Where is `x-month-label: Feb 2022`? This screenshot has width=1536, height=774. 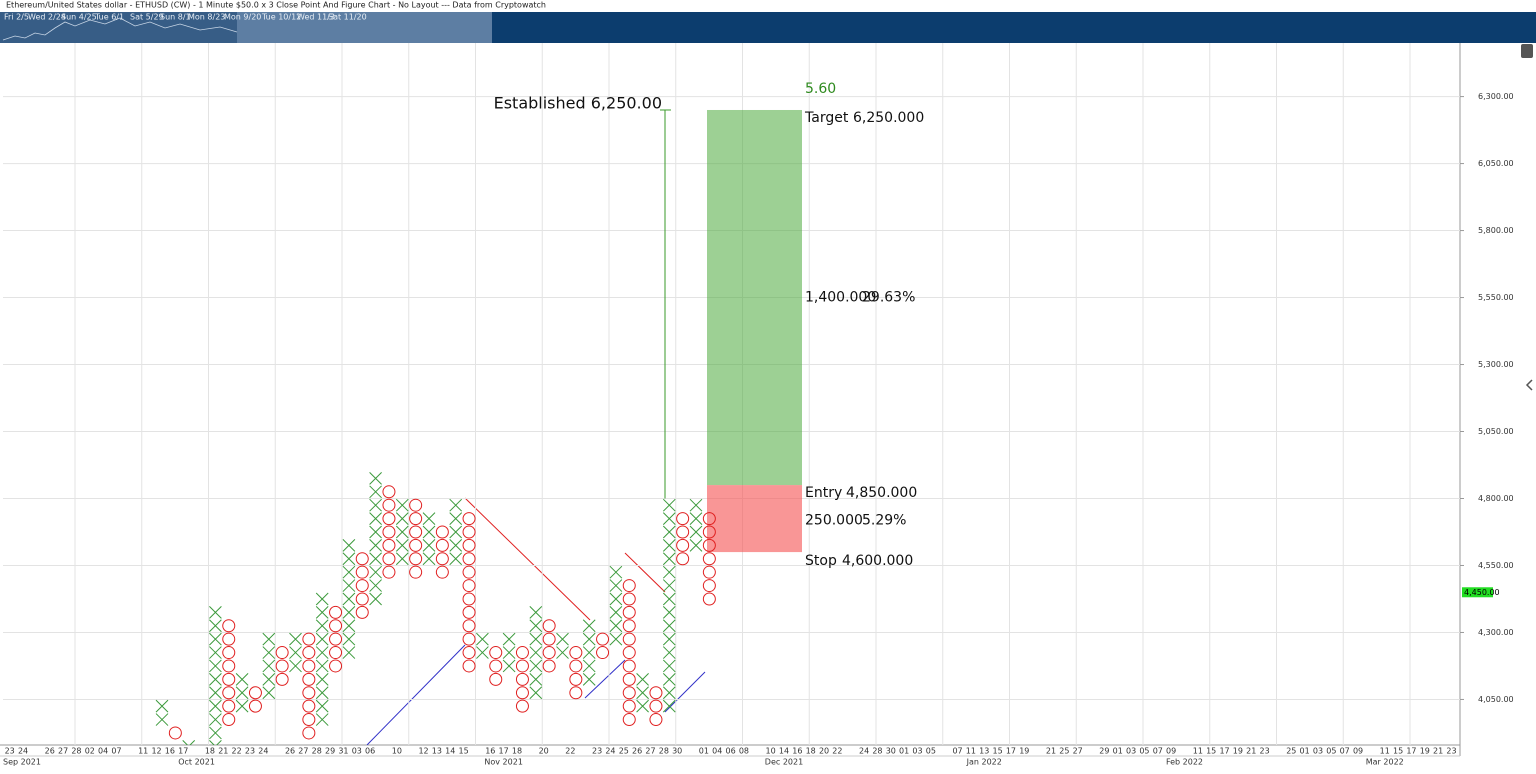
x-month-label: Feb 2022 is located at coordinates (1184, 762).